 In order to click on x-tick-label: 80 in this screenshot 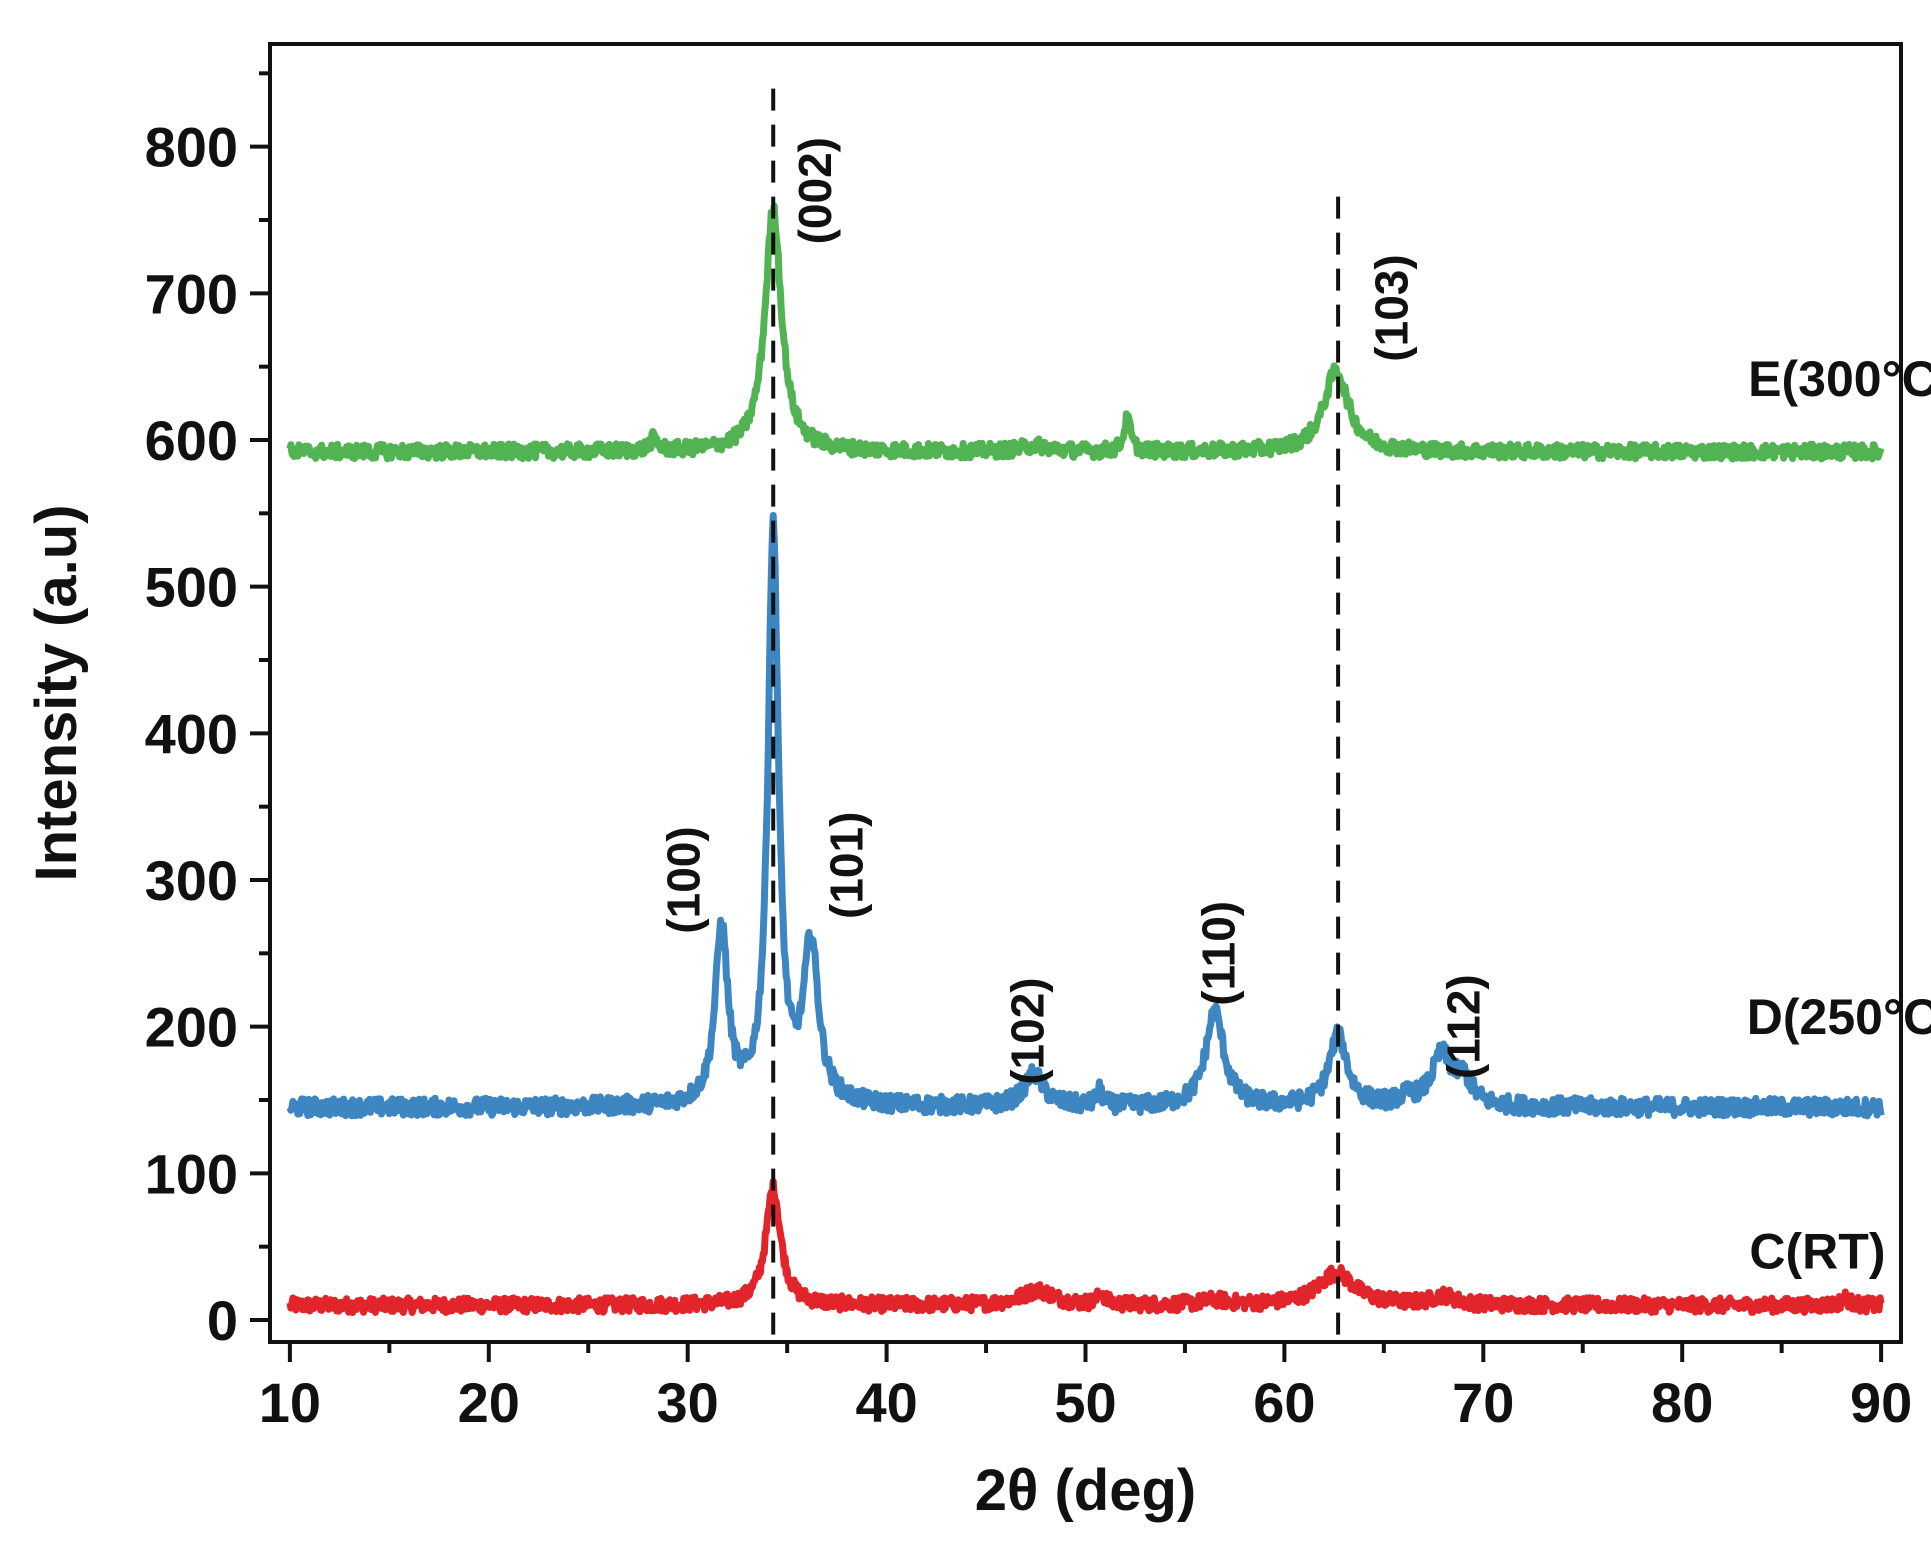, I will do `click(1682, 1402)`.